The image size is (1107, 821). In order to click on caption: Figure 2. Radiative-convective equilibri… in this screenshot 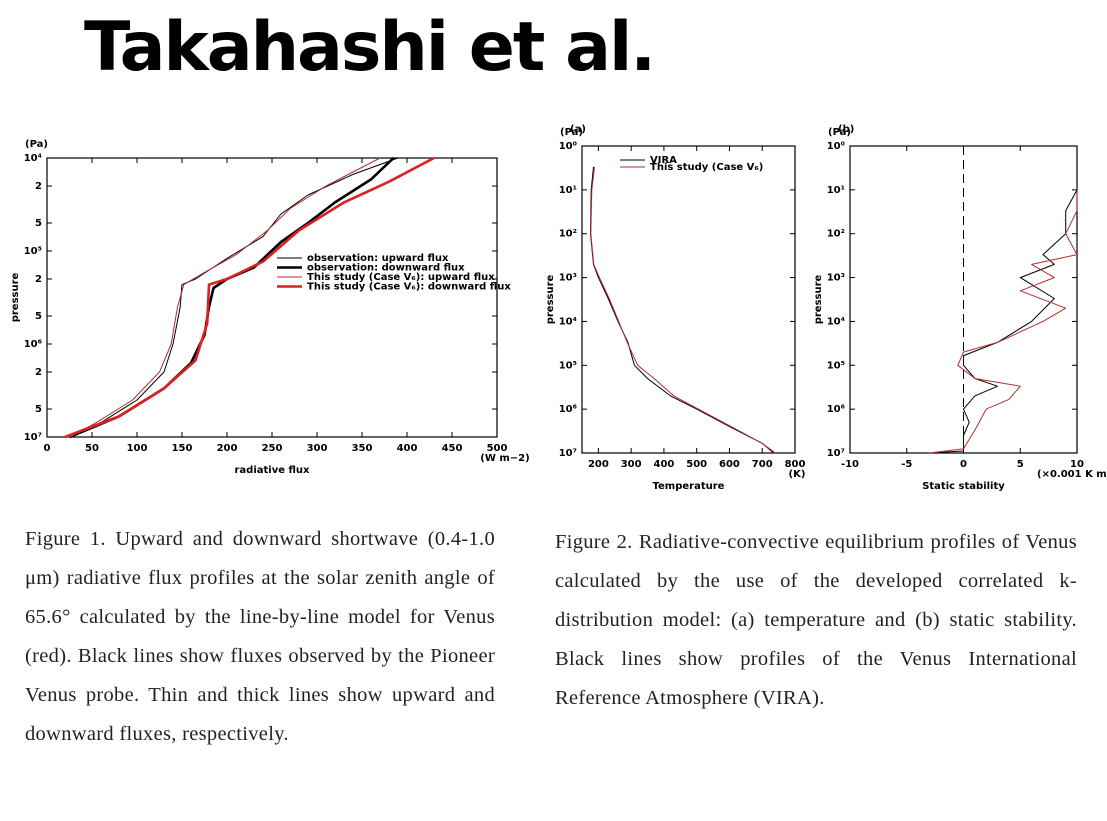, I will do `click(816, 620)`.